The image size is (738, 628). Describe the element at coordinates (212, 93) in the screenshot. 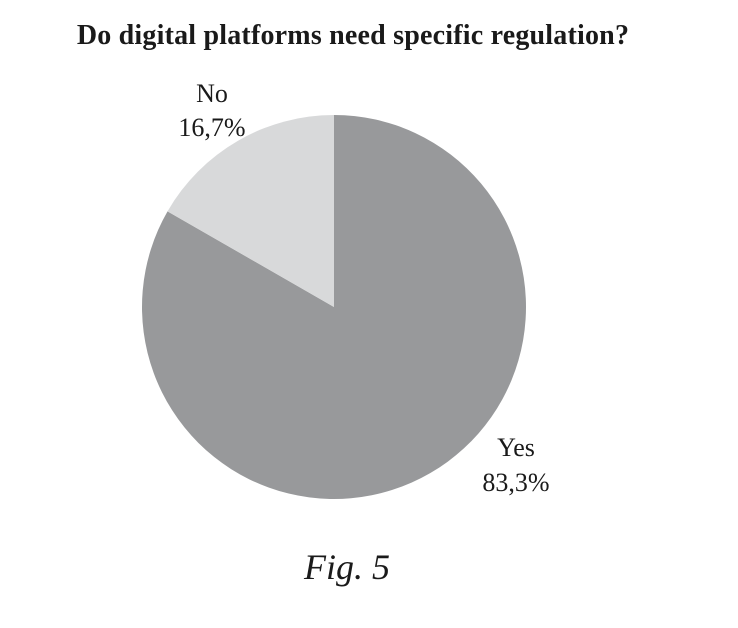

I see `slice-label-no: No` at that location.